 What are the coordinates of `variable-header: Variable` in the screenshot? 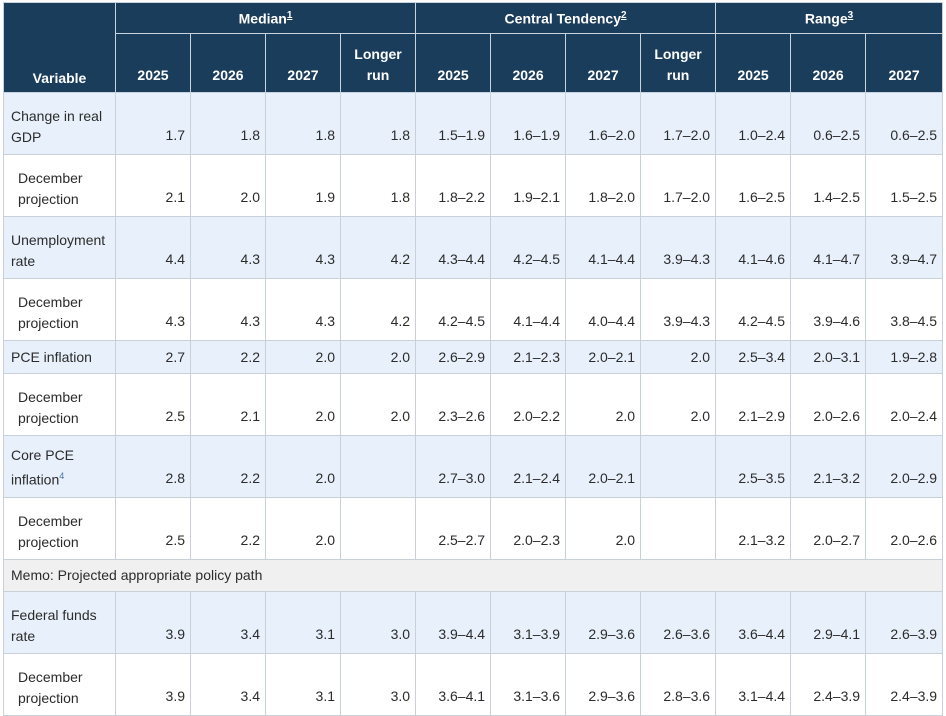 It's located at (59, 47).